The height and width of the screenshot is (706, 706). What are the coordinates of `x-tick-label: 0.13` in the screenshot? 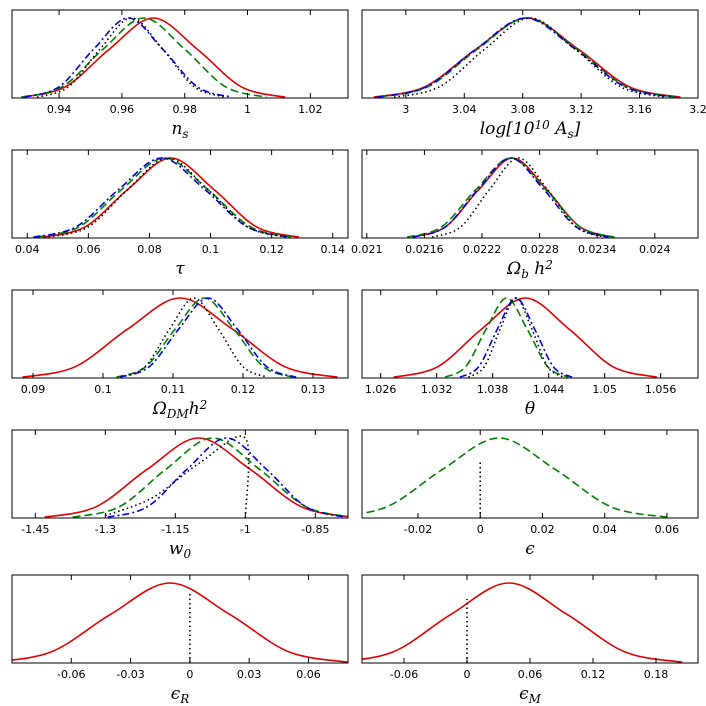 It's located at (313, 389).